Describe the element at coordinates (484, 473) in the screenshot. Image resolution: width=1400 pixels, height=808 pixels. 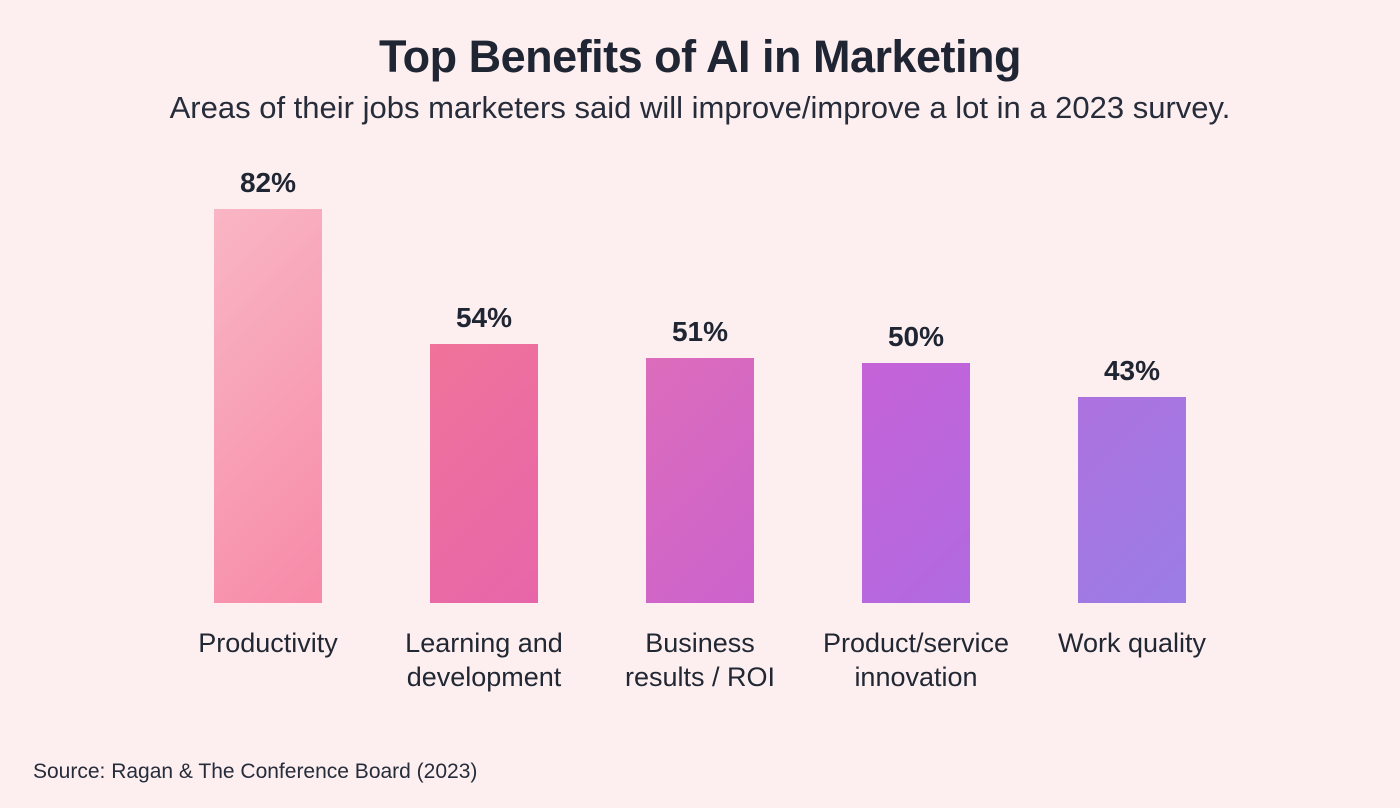
I see `bar-learning-and-development` at that location.